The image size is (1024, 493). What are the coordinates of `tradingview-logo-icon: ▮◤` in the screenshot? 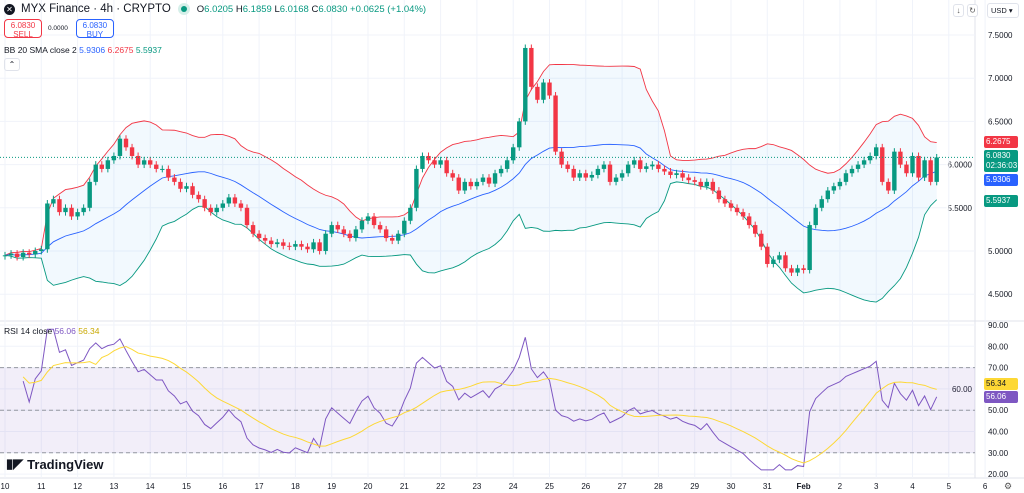 It's located at (15, 463).